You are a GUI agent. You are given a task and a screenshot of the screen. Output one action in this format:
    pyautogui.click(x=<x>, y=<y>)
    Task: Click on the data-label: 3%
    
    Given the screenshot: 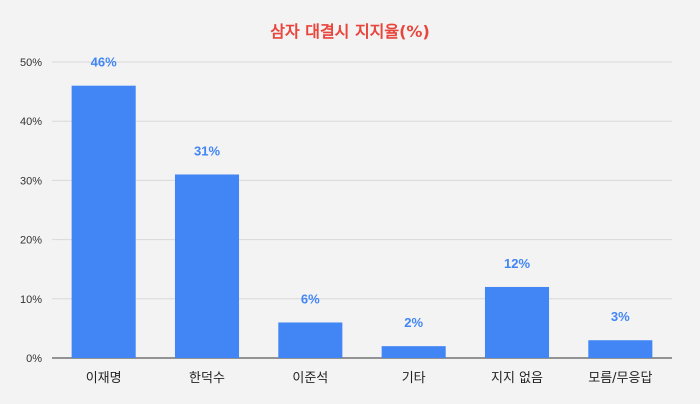 What is the action you would take?
    pyautogui.click(x=620, y=316)
    